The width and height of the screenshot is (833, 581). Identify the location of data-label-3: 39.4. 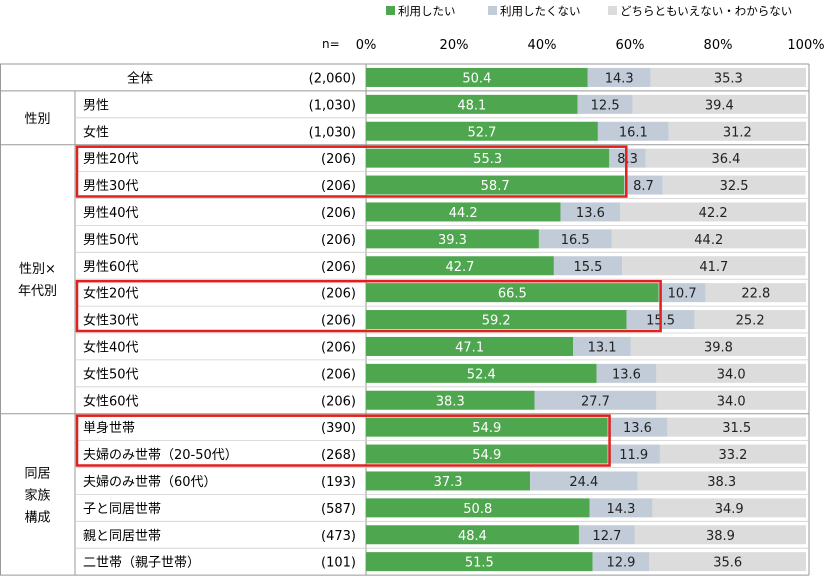
(719, 105).